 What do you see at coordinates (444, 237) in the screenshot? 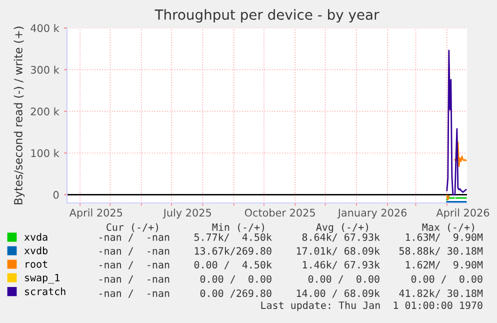
I see `text: 1.63M/ 9.90M` at bounding box center [444, 237].